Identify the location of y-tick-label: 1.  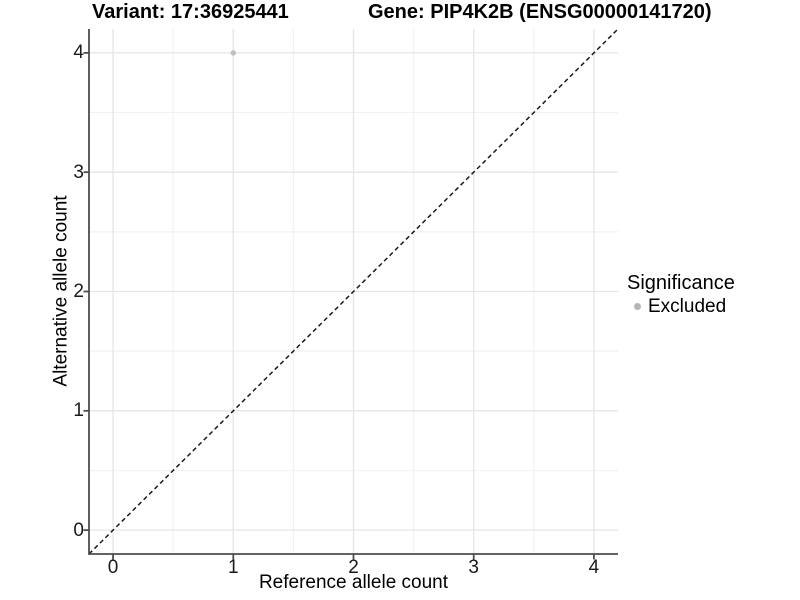
(78, 411).